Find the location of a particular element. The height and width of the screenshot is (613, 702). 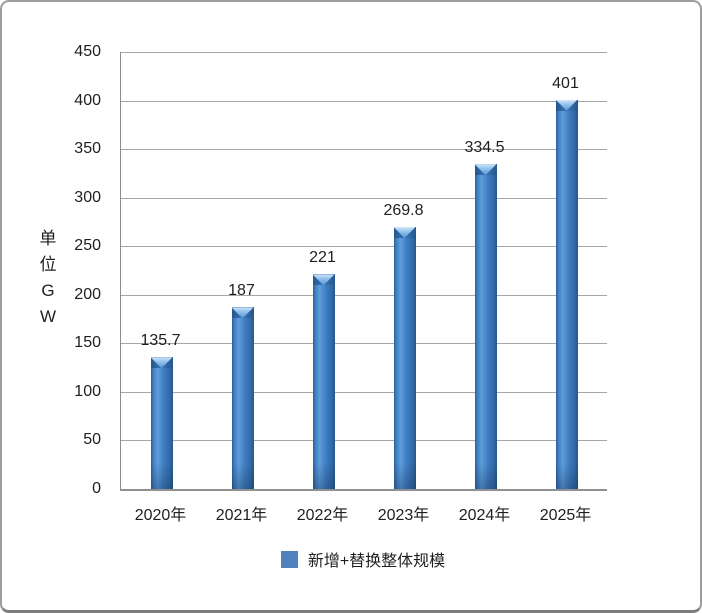

x-axis-label-2020年: 2020年 is located at coordinates (160, 515).